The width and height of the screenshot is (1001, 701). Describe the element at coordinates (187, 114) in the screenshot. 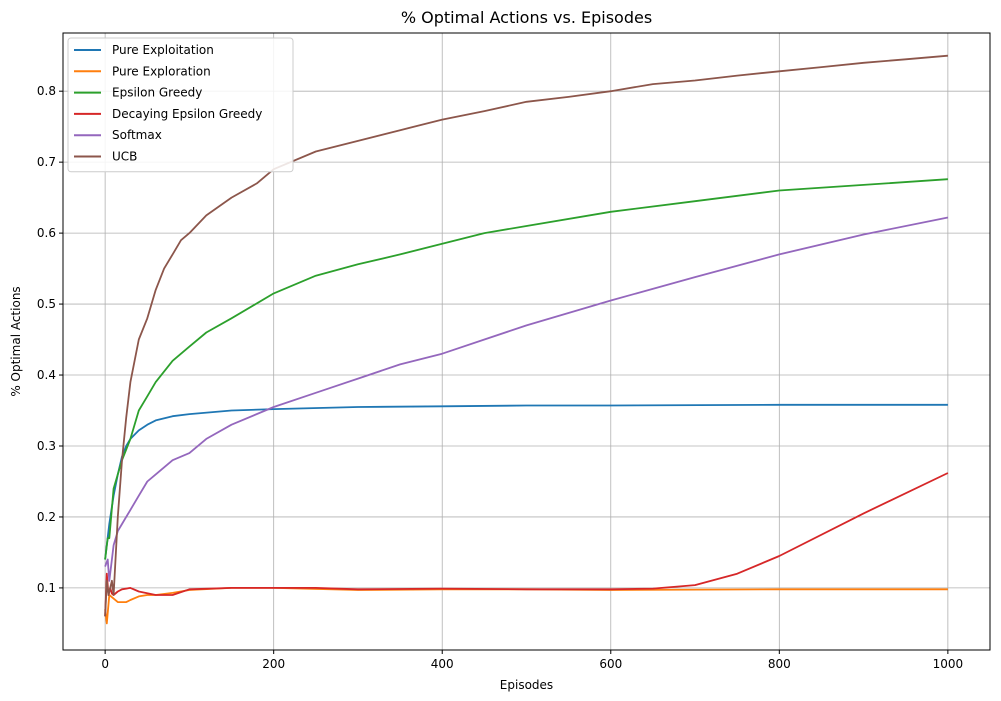

I see `legend-label: Decaying Epsilon Greedy` at that location.